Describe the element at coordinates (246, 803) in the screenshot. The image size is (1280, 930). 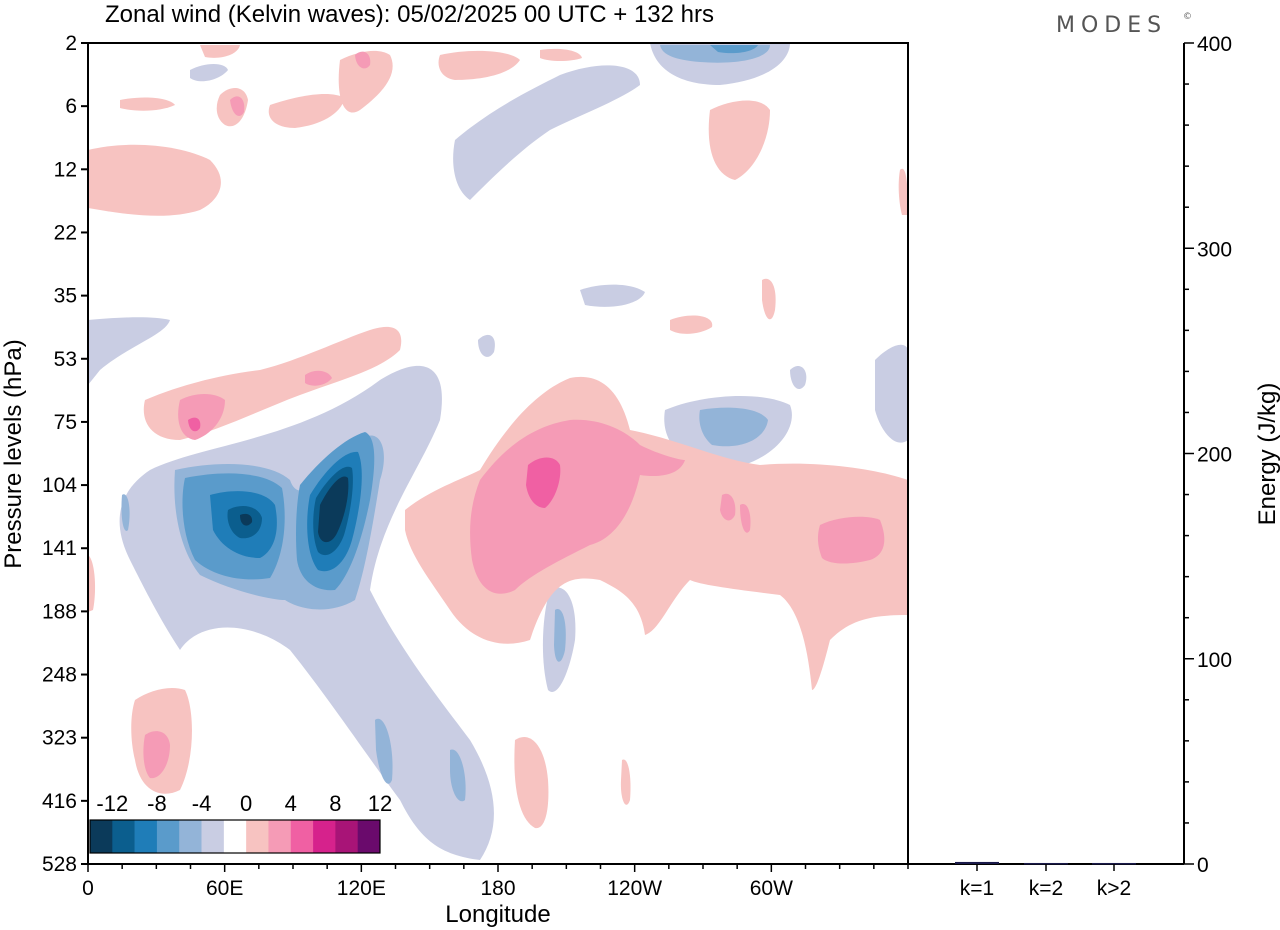
I see `colorbar-label: 0` at that location.